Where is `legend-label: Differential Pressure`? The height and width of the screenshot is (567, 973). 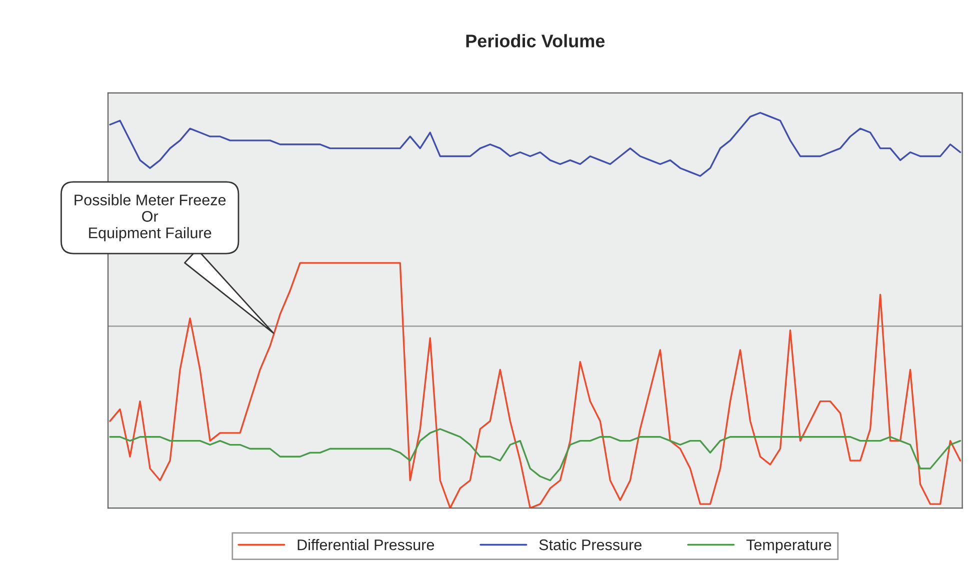 legend-label: Differential Pressure is located at coordinates (366, 544).